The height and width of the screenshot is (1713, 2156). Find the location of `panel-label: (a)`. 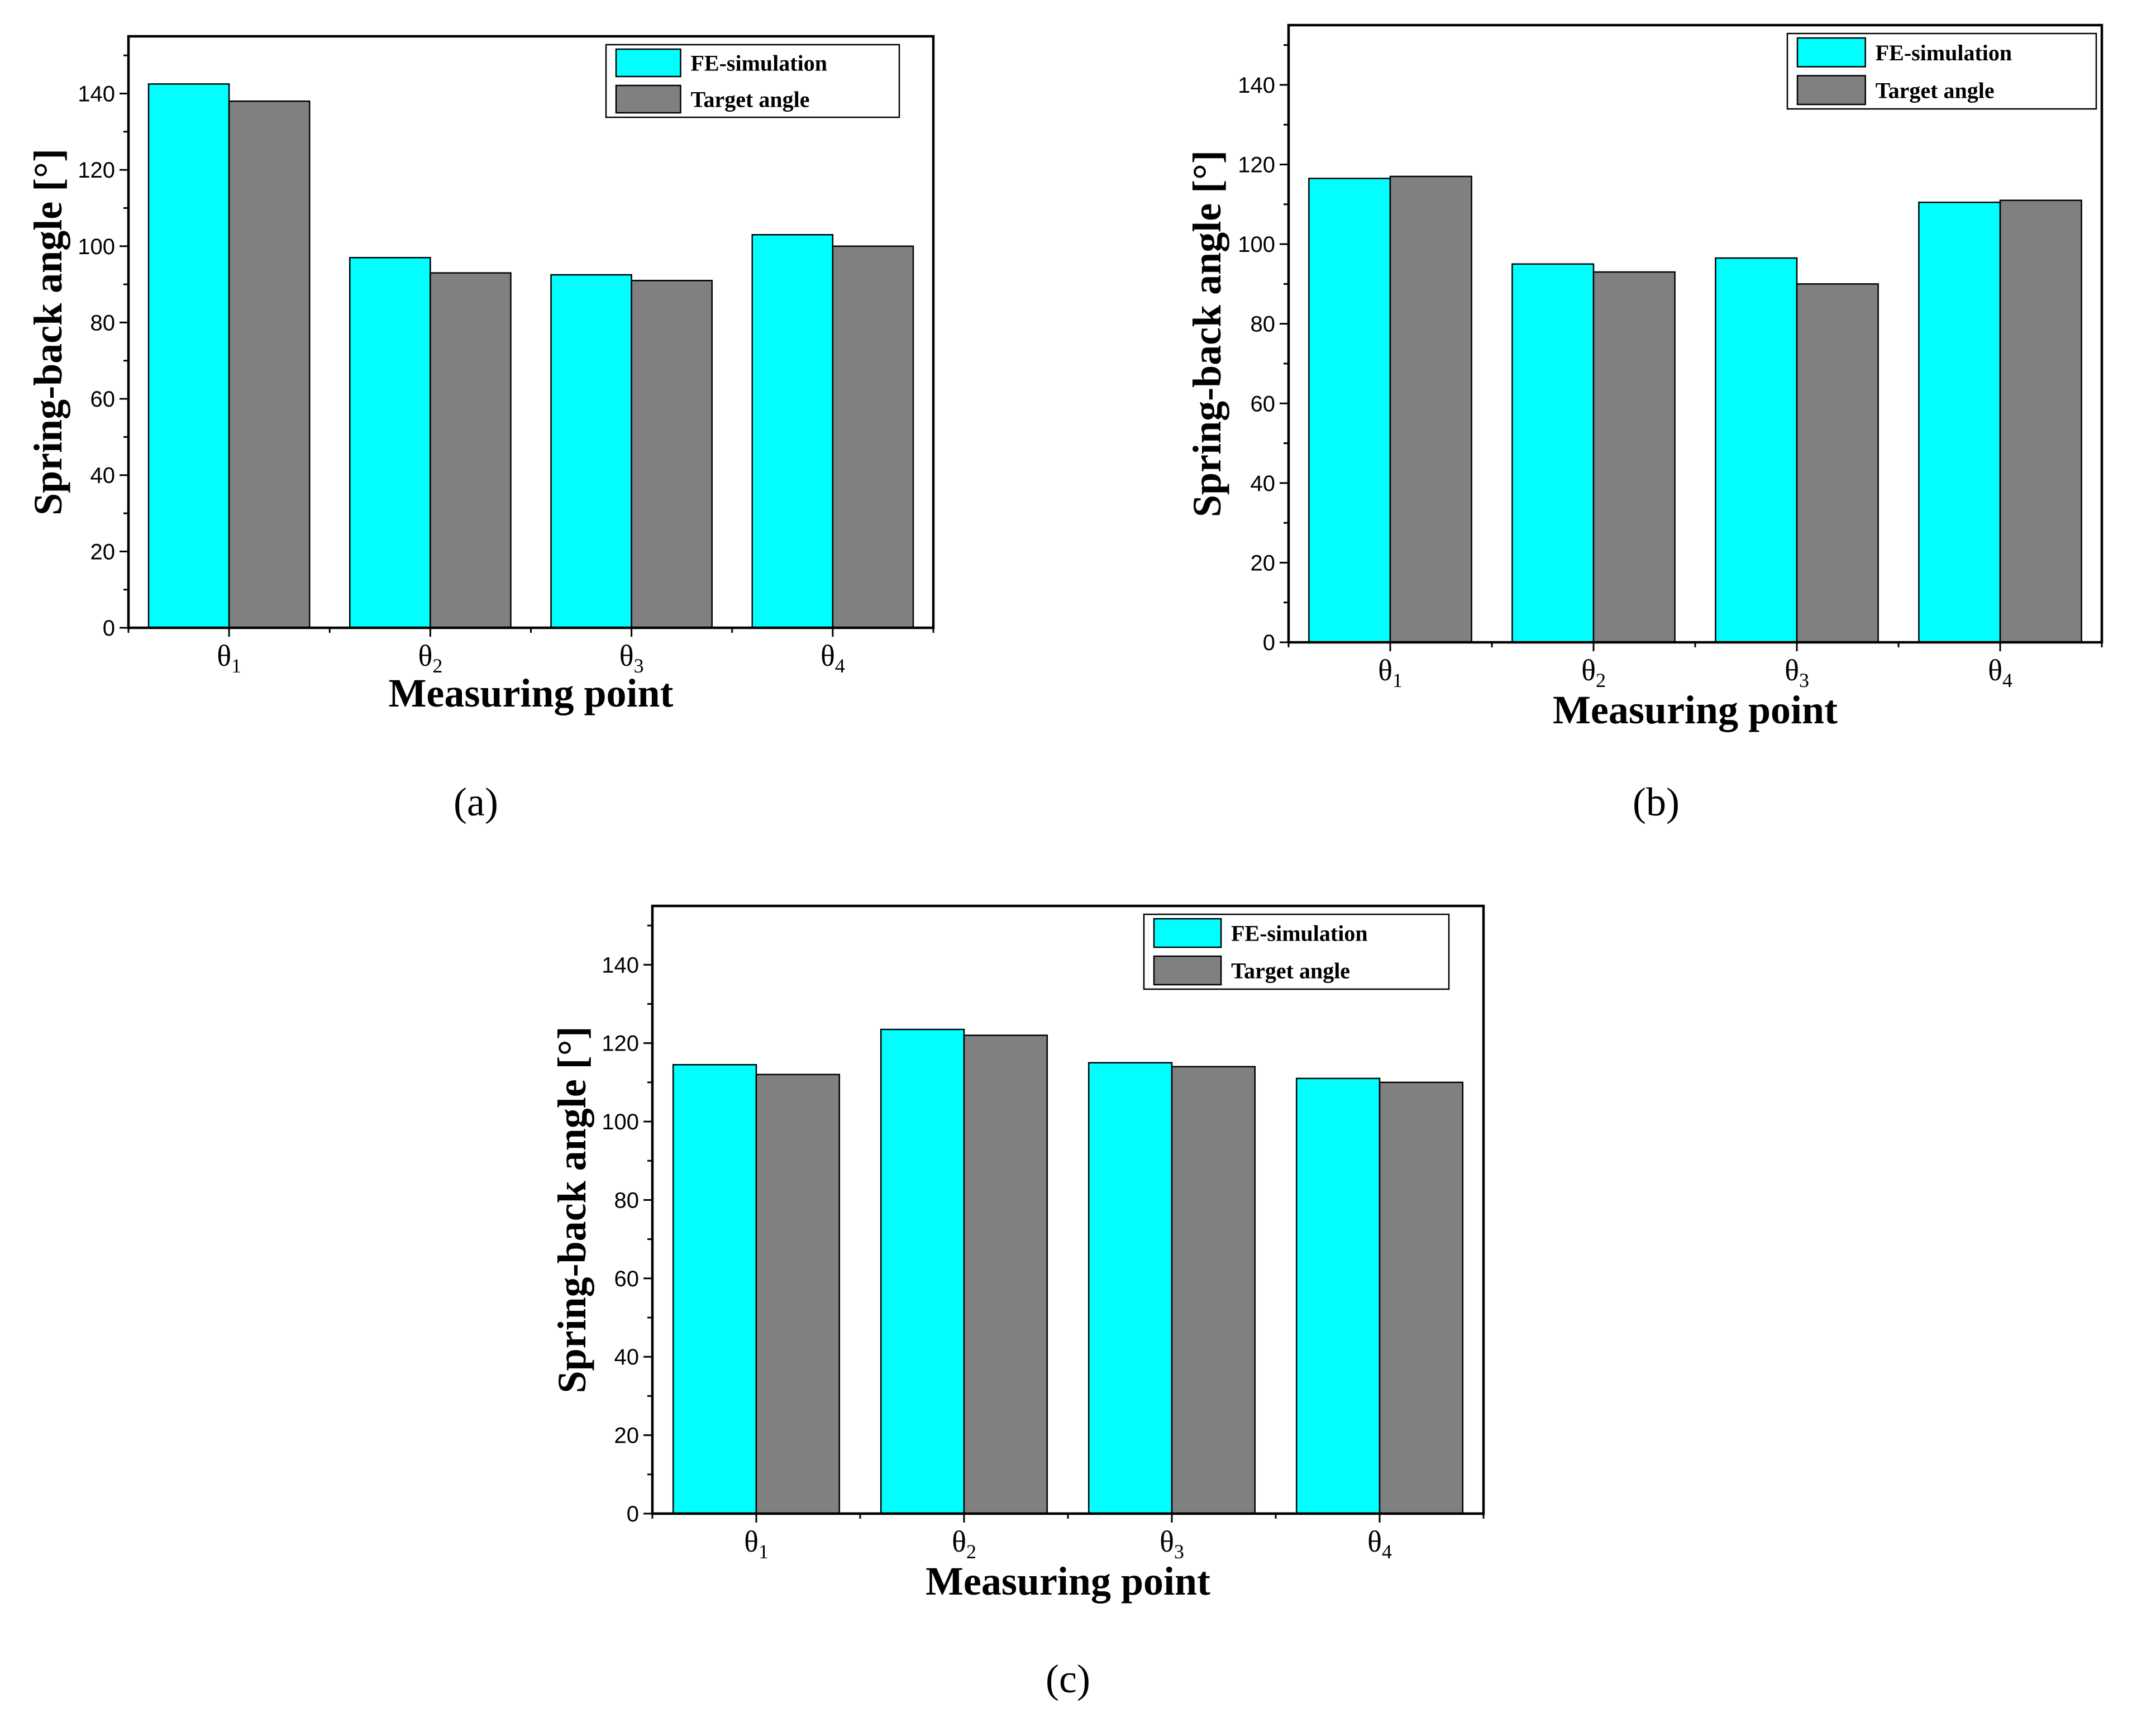

panel-label: (a) is located at coordinates (476, 802).